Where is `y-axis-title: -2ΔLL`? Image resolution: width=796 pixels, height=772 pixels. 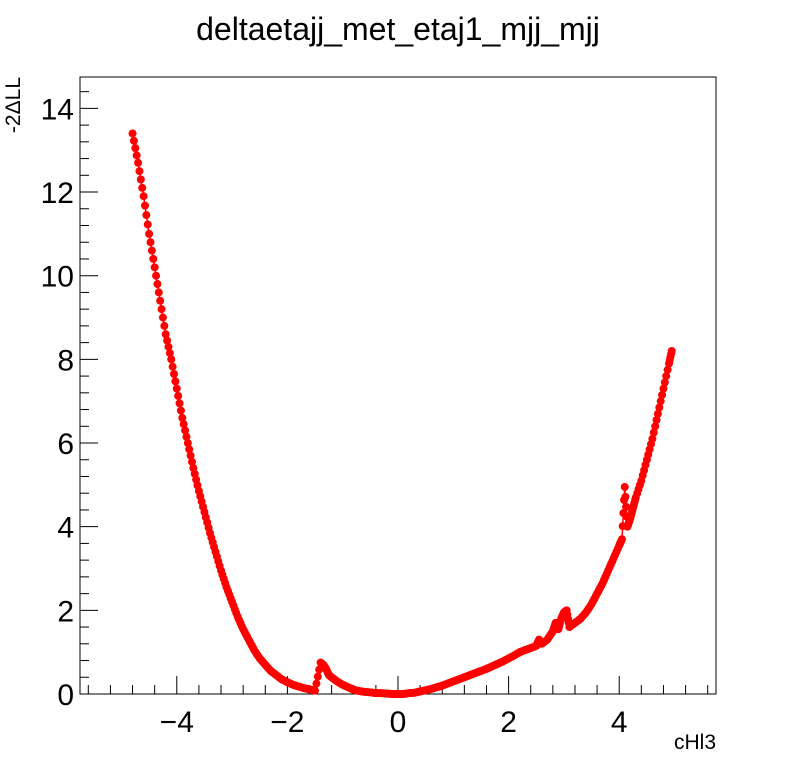
y-axis-title: -2ΔLL is located at coordinates (13, 105).